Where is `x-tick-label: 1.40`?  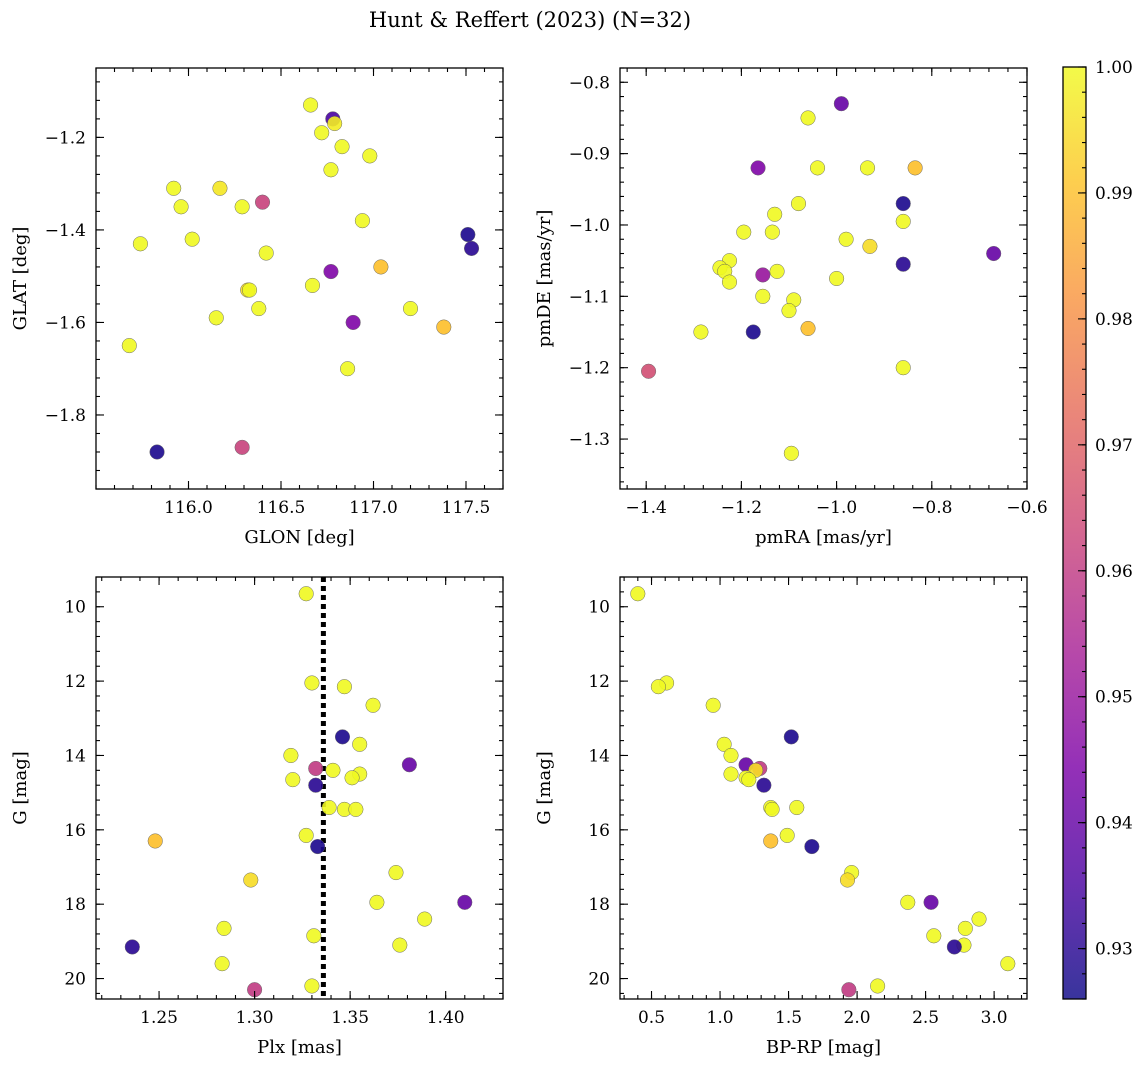
x-tick-label: 1.40 is located at coordinates (446, 1018).